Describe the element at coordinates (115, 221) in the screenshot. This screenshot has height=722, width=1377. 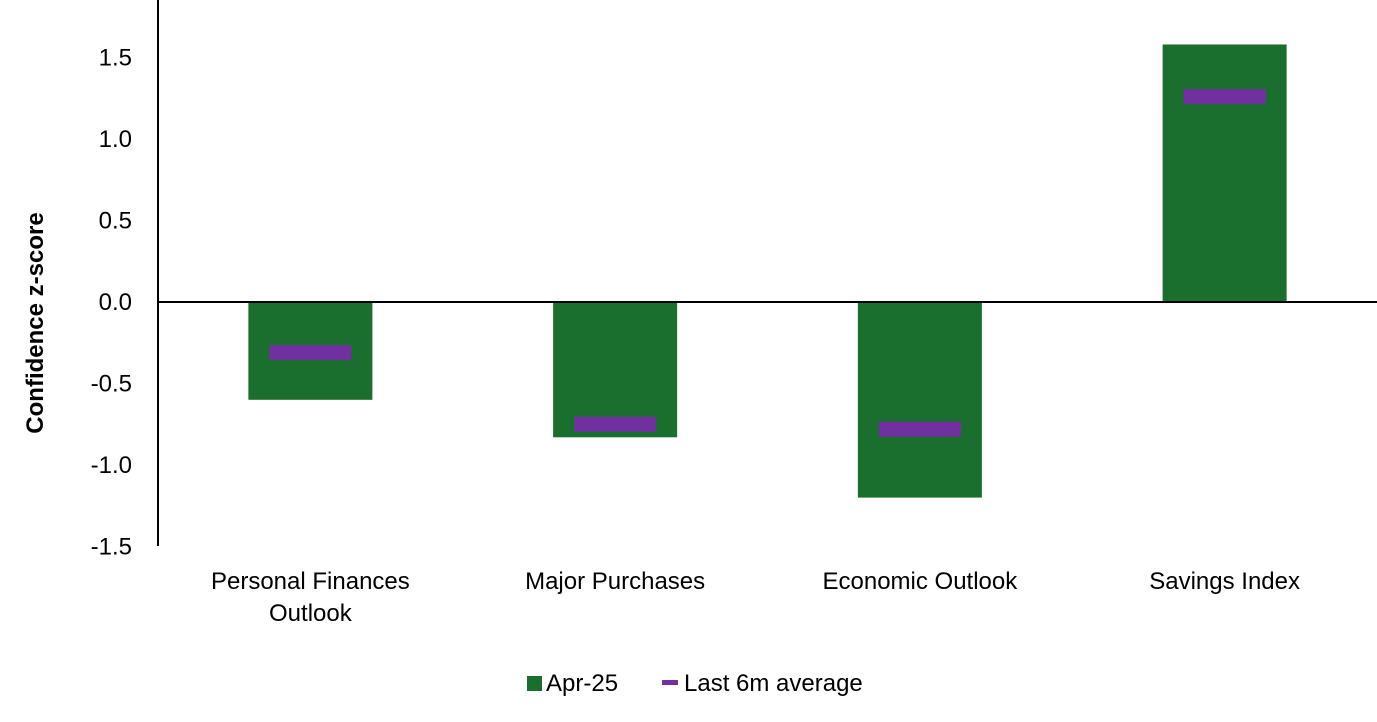
I see `y-tick-label: 0.5` at that location.